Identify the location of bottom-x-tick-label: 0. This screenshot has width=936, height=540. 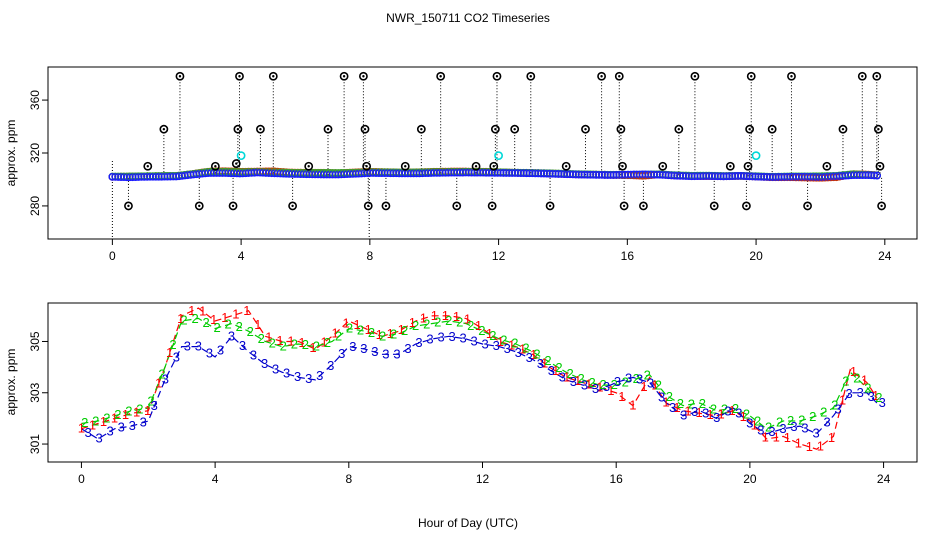
(81, 479).